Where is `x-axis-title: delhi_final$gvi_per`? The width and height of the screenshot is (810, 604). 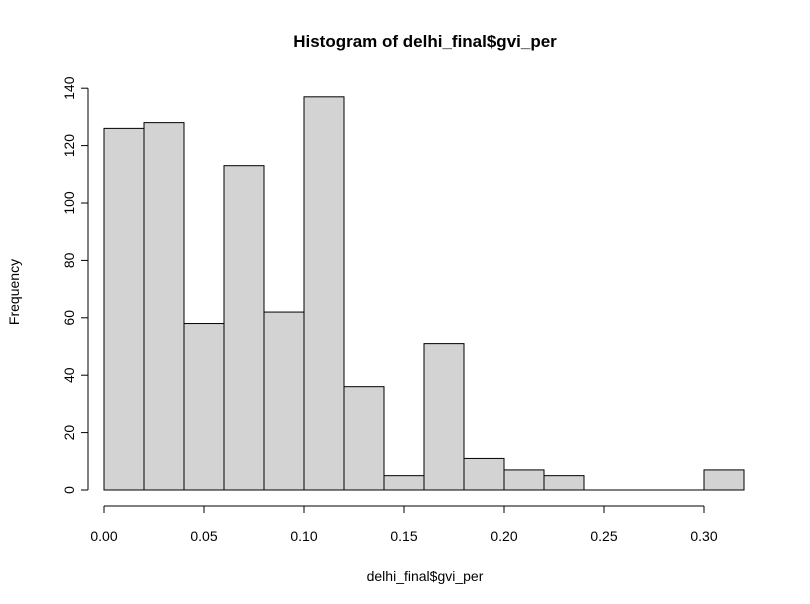
x-axis-title: delhi_final$gvi_per is located at coordinates (425, 576).